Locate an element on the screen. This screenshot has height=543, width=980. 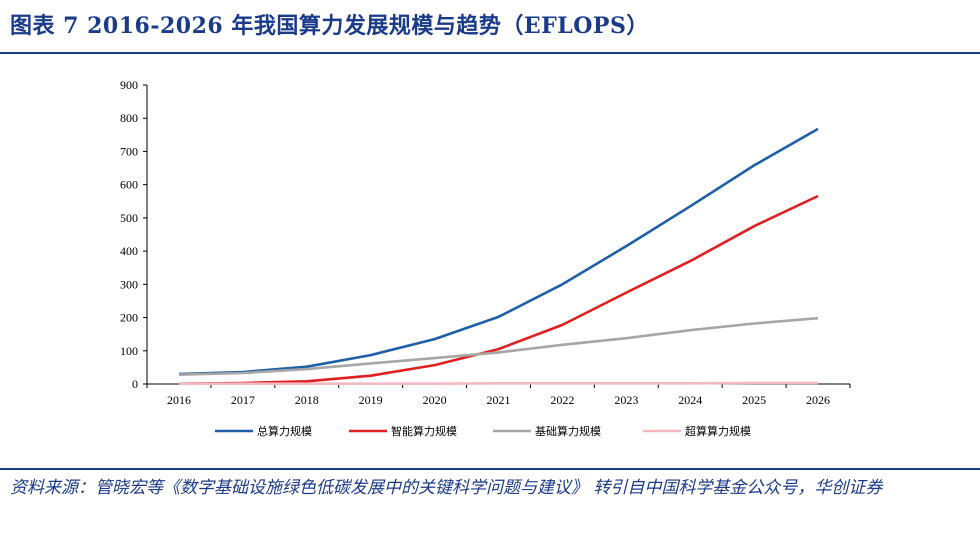
x-tick-label: 2018 is located at coordinates (307, 400).